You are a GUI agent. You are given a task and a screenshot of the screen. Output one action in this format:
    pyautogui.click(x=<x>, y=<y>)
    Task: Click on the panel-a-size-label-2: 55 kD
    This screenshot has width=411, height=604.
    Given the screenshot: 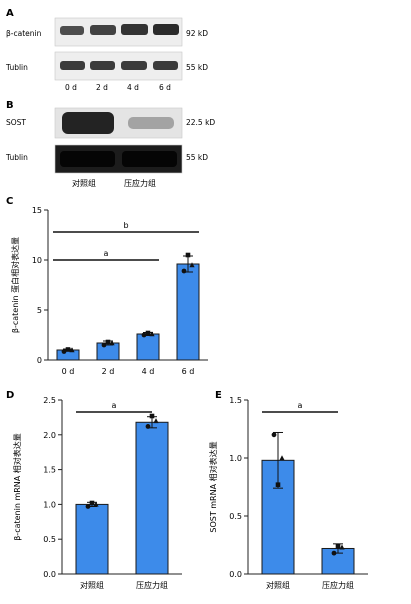 What is the action you would take?
    pyautogui.click(x=197, y=67)
    